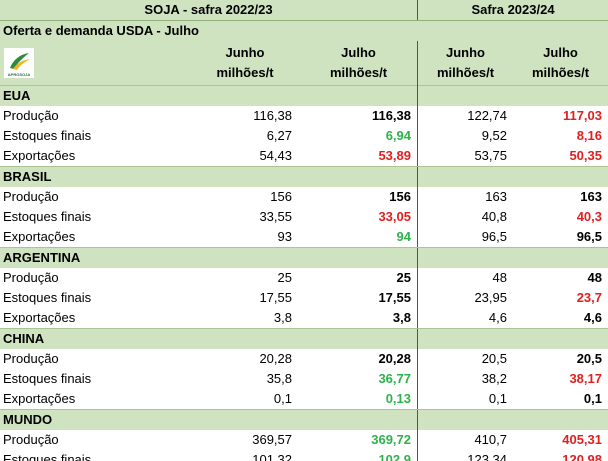 Image resolution: width=608 pixels, height=461 pixels. I want to click on table-row: Estoques finais 17,55 17,55 23,95 23,7, so click(304, 298).